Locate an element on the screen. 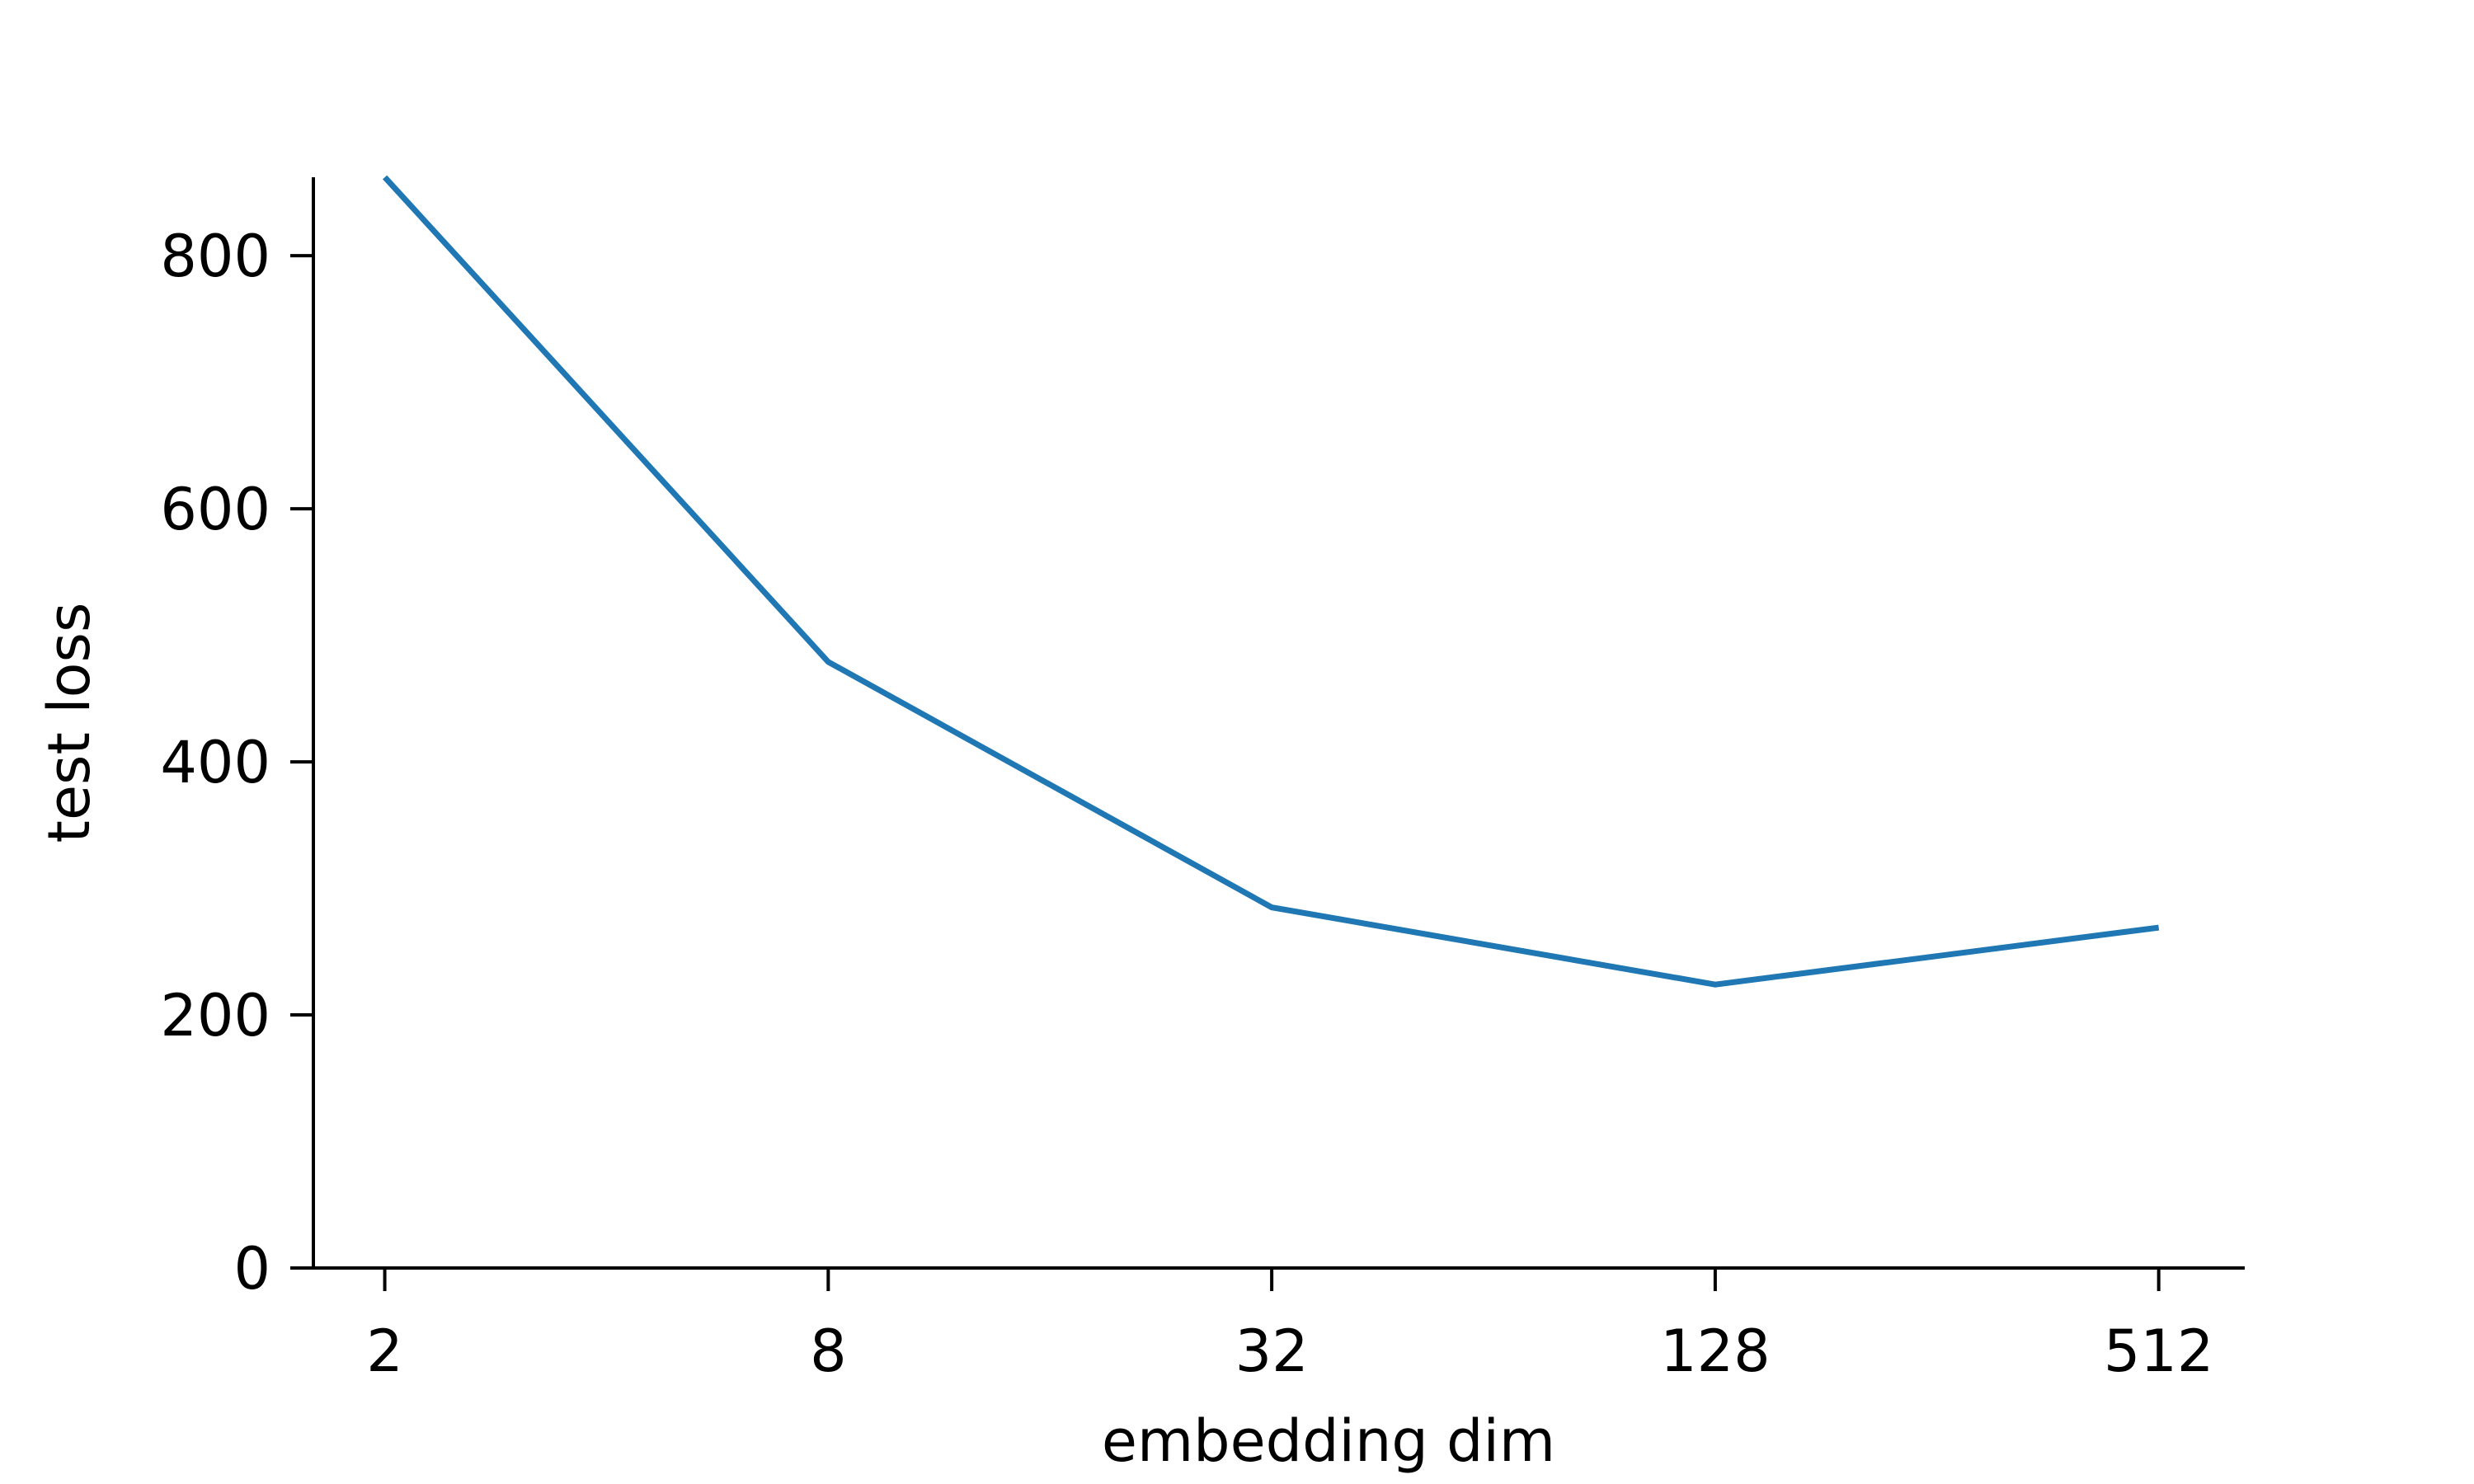 This screenshot has height=1484, width=2474. x-tick-label: 32 is located at coordinates (1272, 1351).